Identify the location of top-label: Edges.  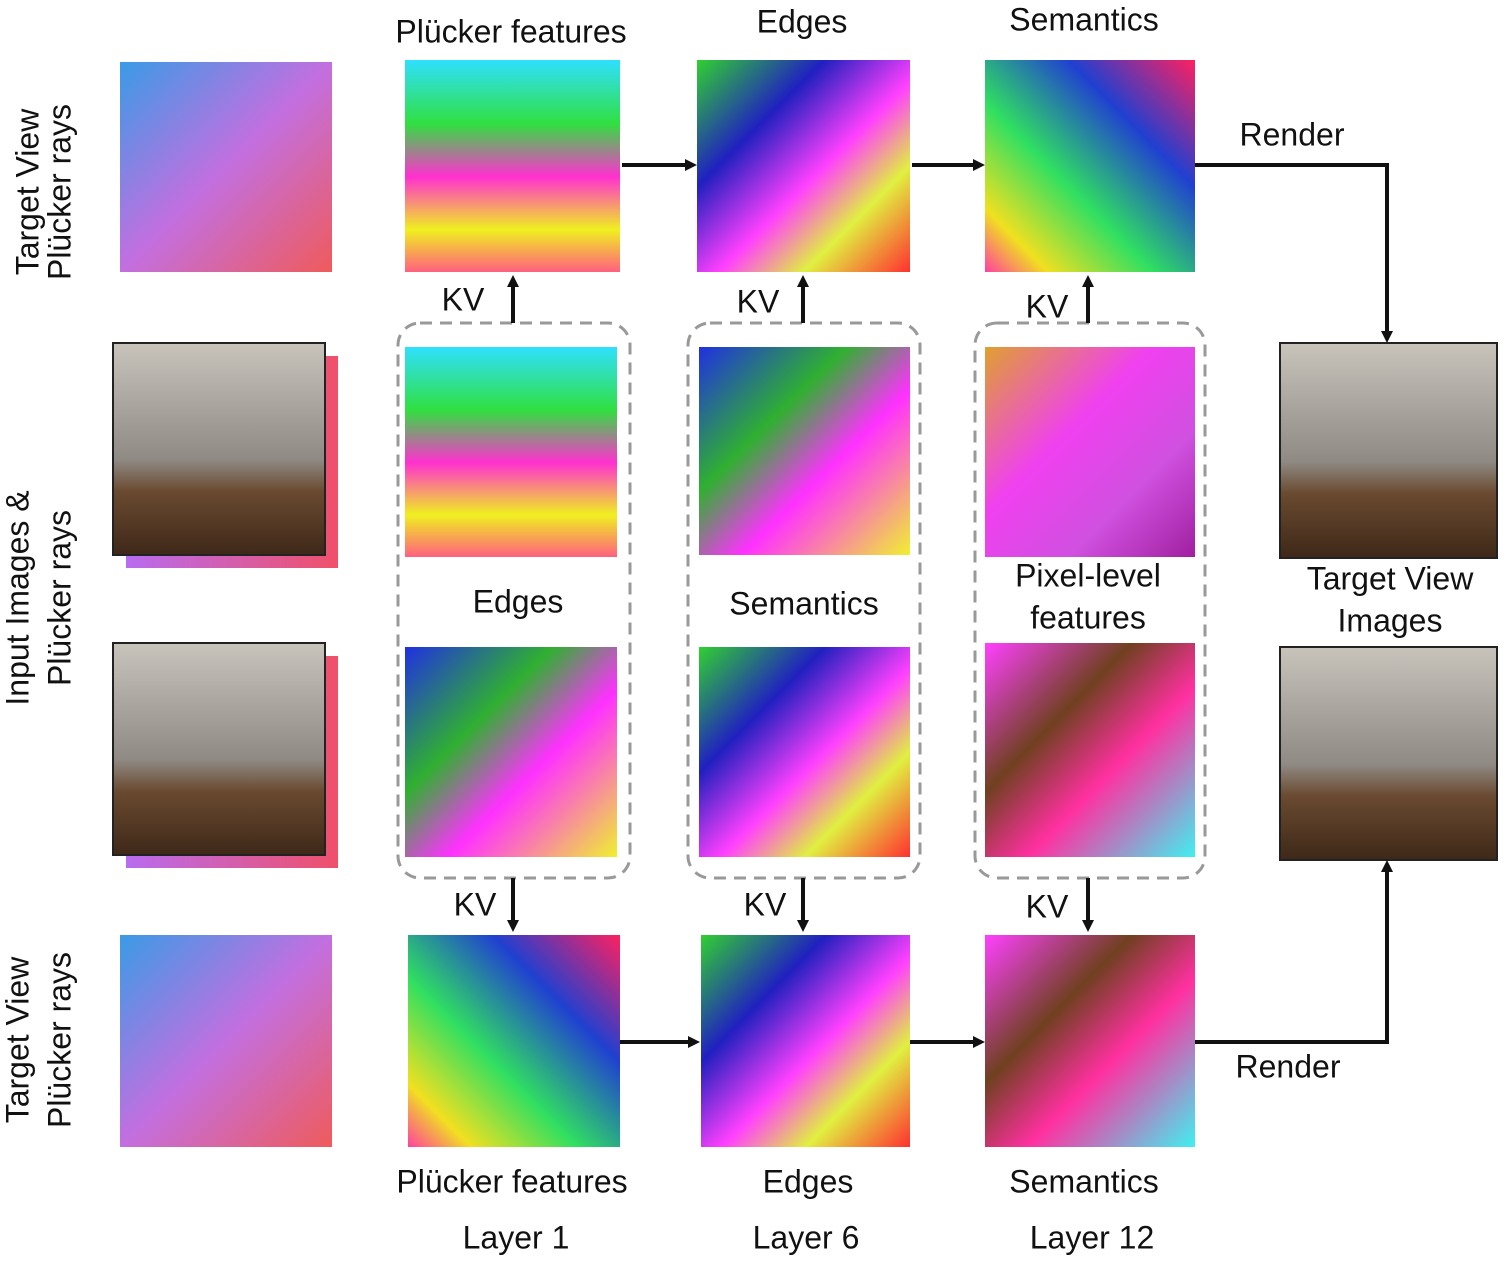
(802, 21).